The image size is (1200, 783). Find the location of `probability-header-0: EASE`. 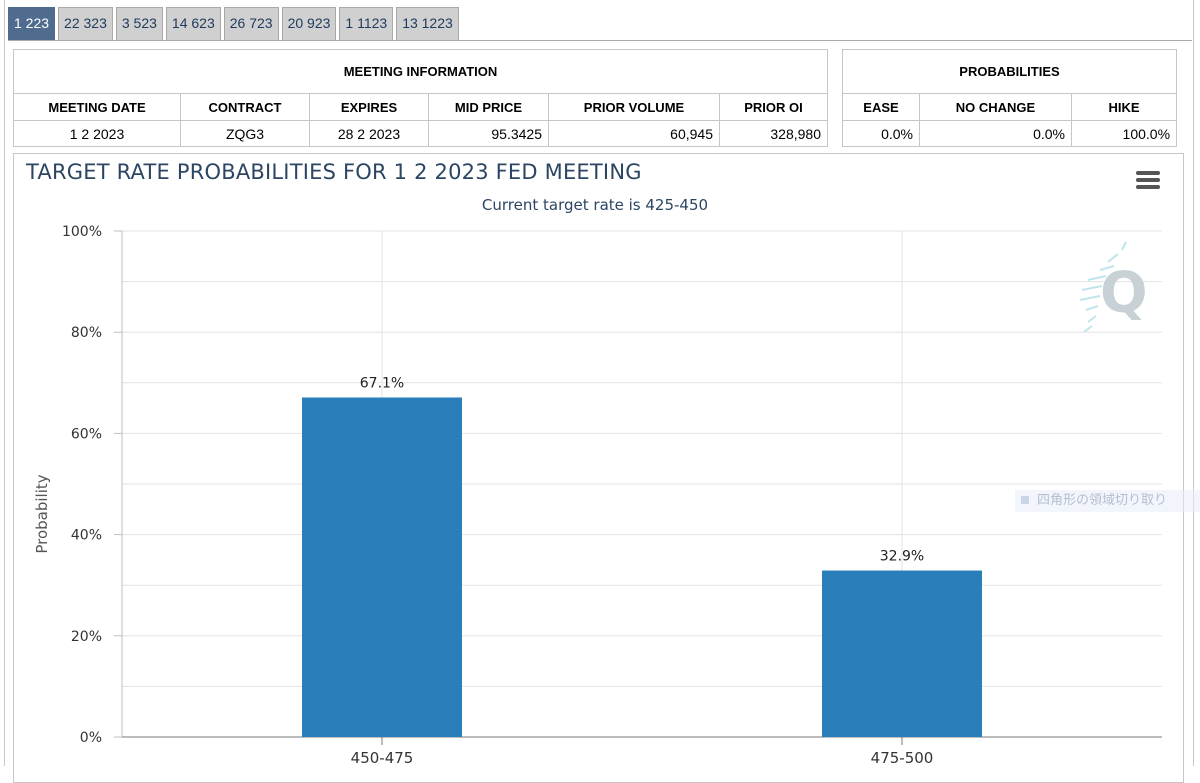

probability-header-0: EASE is located at coordinates (881, 107).